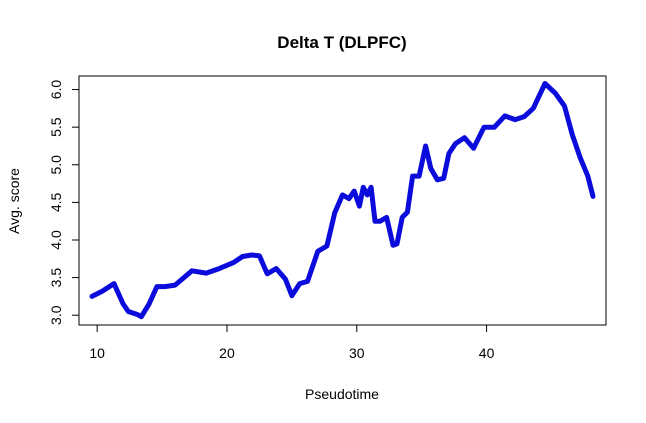 This screenshot has height=423, width=646. Describe the element at coordinates (14, 201) in the screenshot. I see `y-axis-label: Avg. score` at that location.